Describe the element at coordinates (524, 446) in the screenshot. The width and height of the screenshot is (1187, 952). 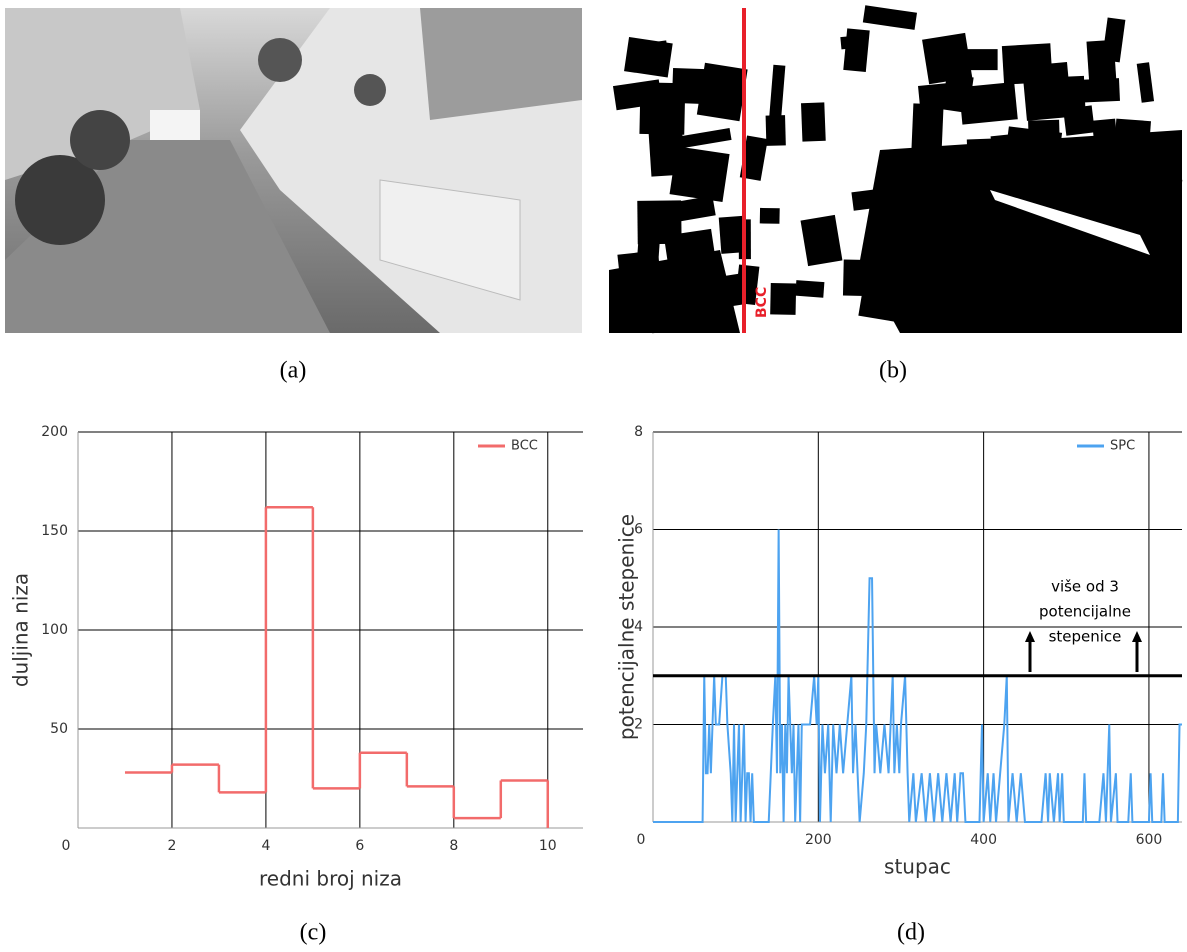
I see `legend-label: BCC` at that location.